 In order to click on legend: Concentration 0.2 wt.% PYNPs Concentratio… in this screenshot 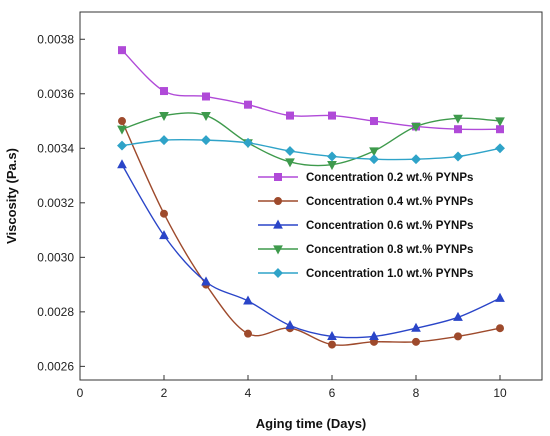, I will do `click(365, 226)`.